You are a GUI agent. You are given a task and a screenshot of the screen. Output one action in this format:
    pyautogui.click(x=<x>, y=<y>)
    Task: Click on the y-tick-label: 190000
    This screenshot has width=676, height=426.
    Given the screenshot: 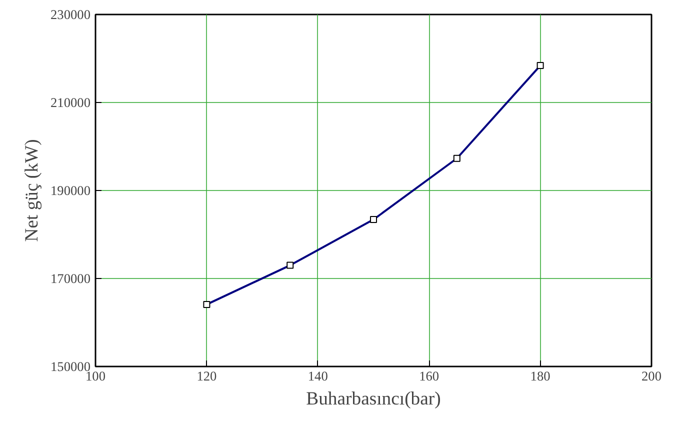 What is the action you would take?
    pyautogui.click(x=70, y=190)
    